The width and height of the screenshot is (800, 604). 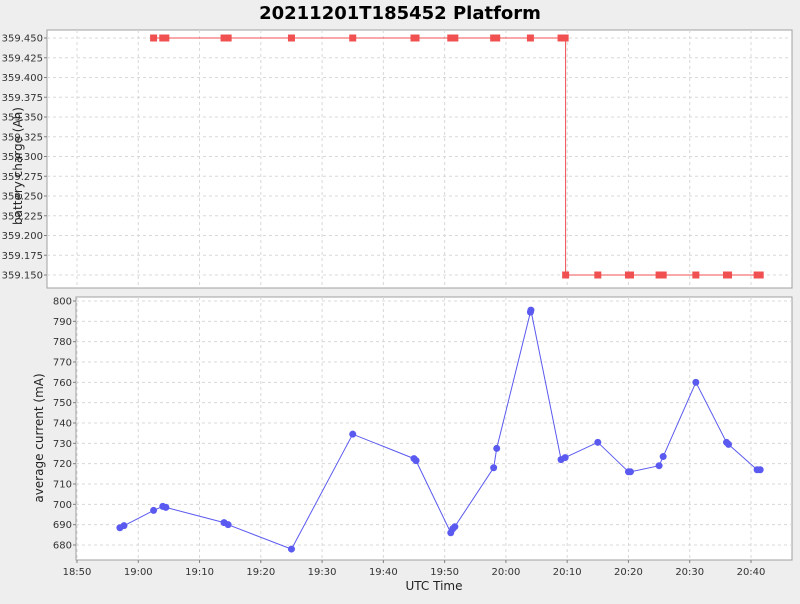 What do you see at coordinates (689, 572) in the screenshot?
I see `x-tick-label: 20:30` at bounding box center [689, 572].